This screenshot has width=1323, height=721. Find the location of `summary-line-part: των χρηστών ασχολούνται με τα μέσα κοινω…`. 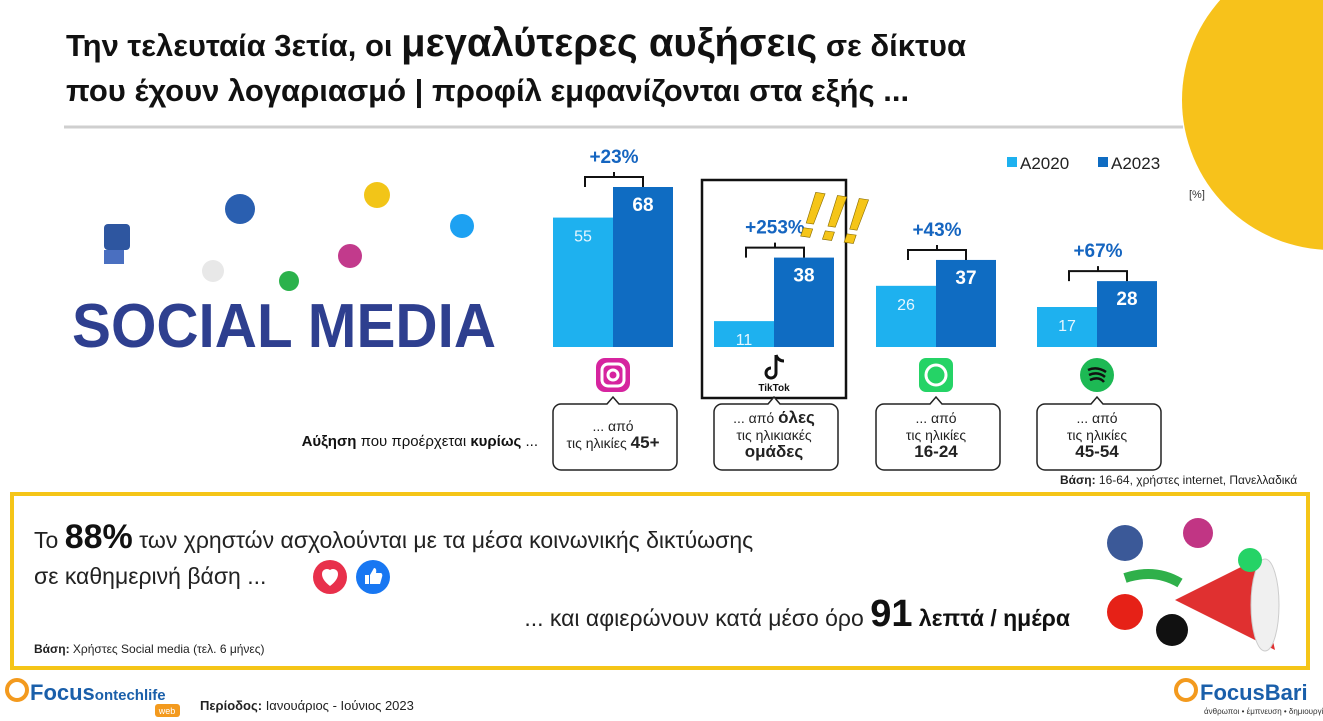

summary-line-part: των χρηστών ασχολούνται με τα μέσα κοινω… is located at coordinates (443, 540).